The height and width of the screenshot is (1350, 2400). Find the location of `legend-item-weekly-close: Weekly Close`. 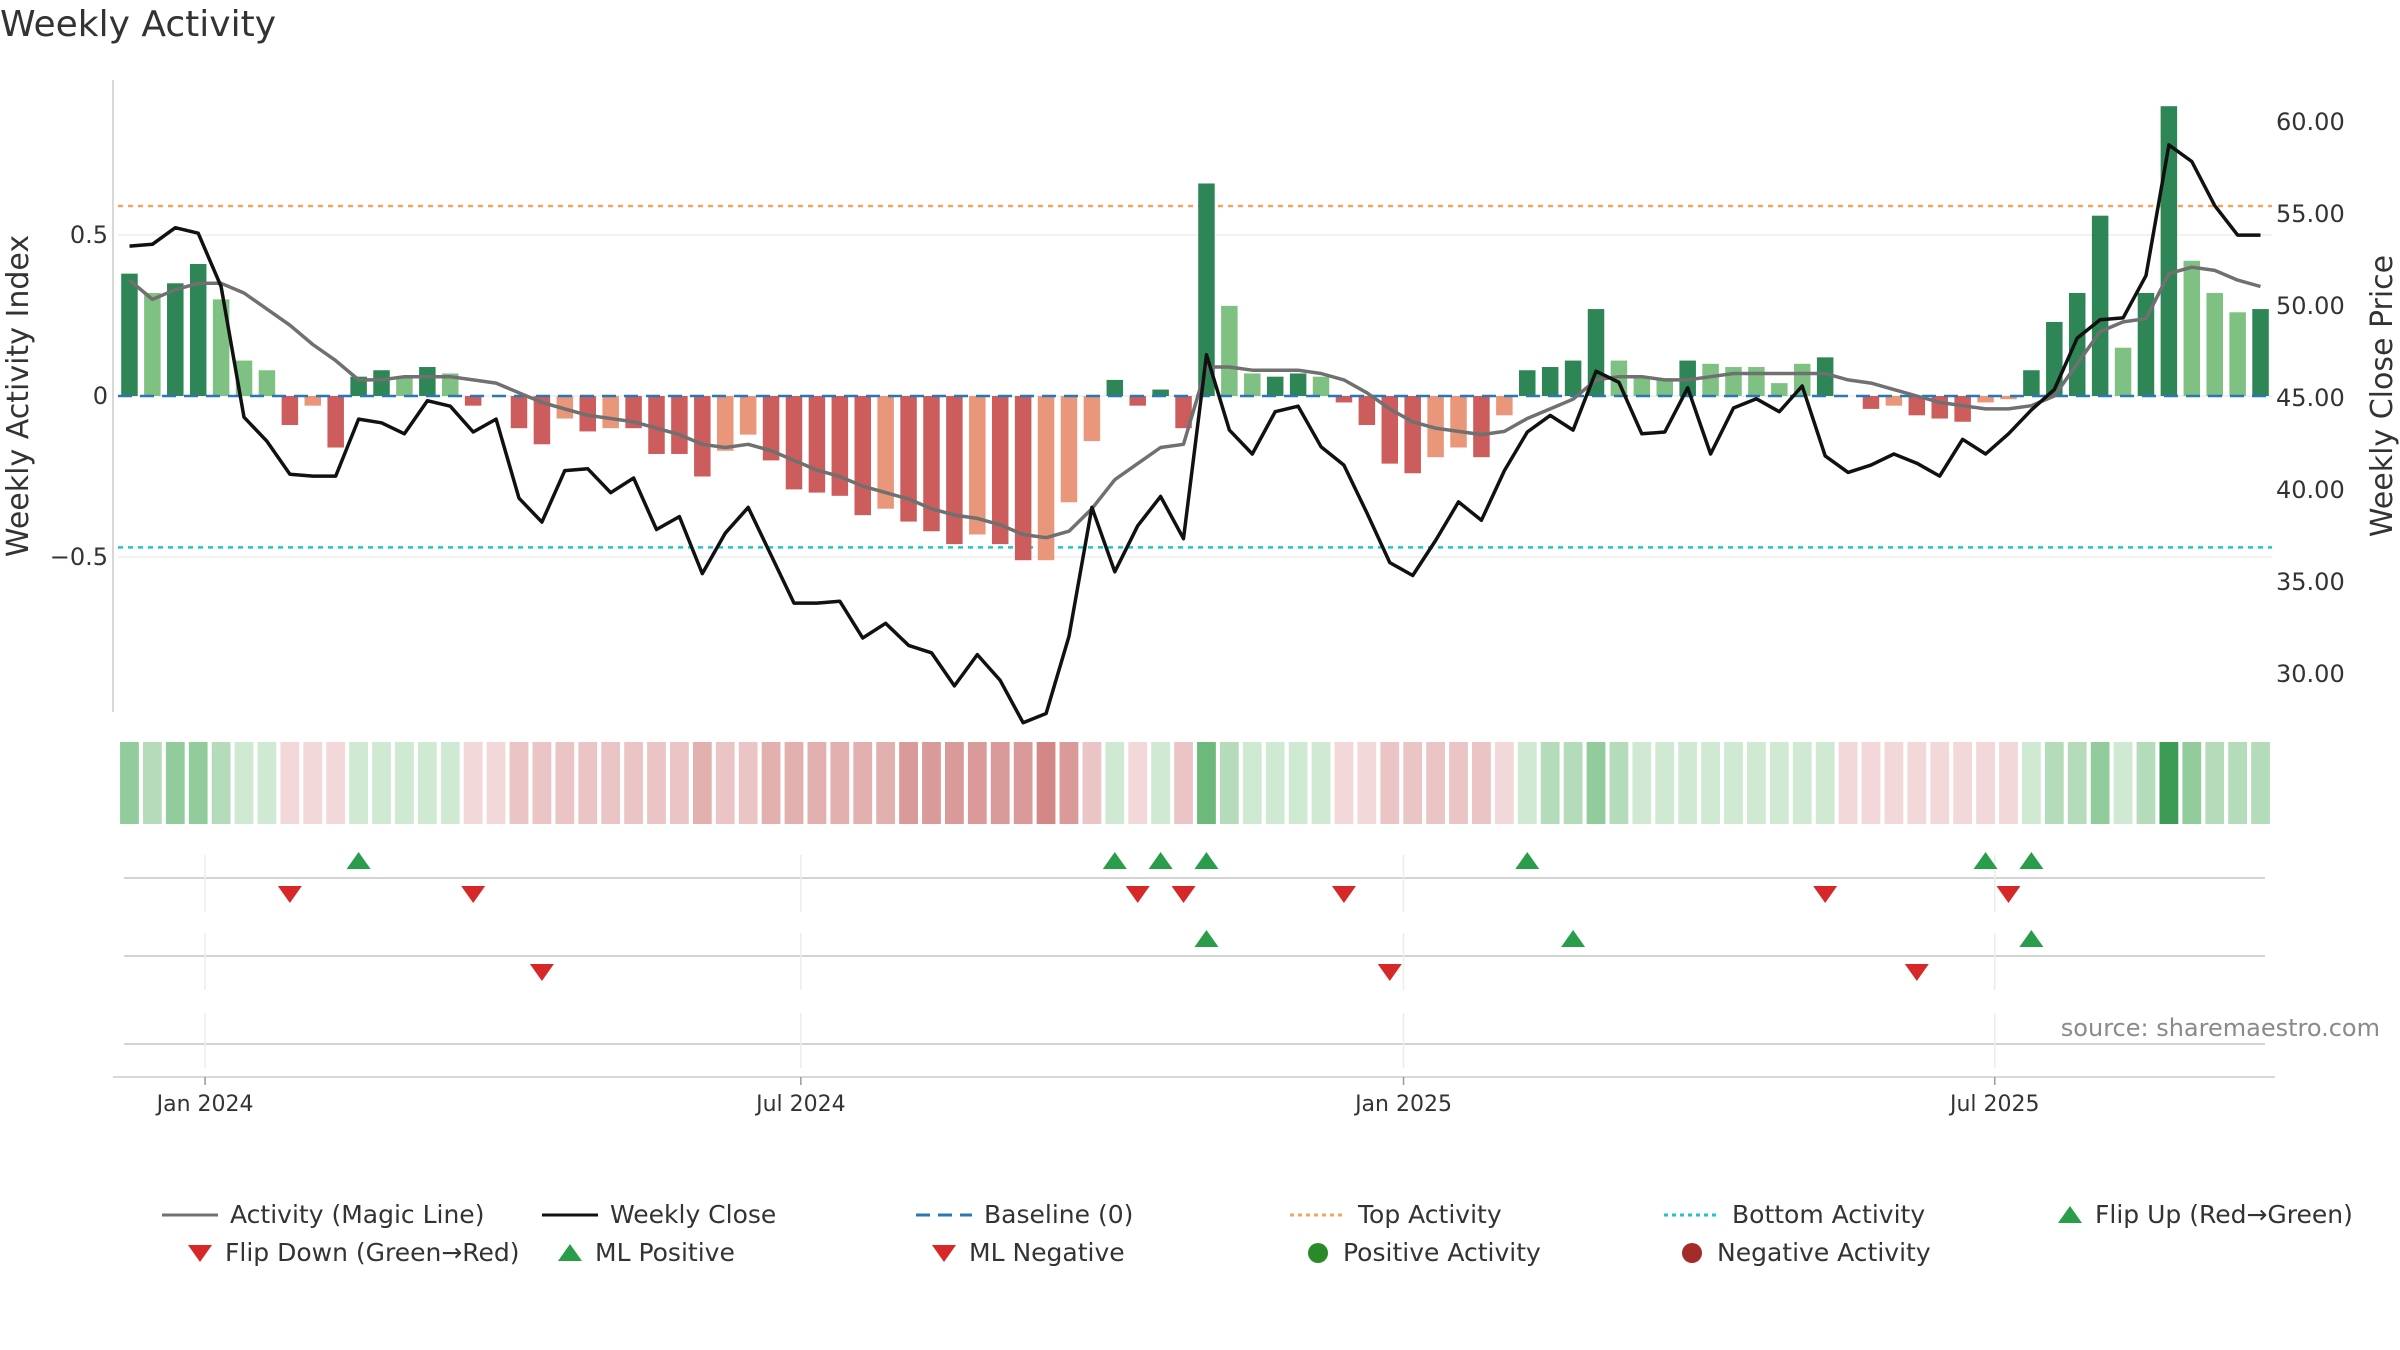

legend-item-weekly-close: Weekly Close is located at coordinates (658, 1214).